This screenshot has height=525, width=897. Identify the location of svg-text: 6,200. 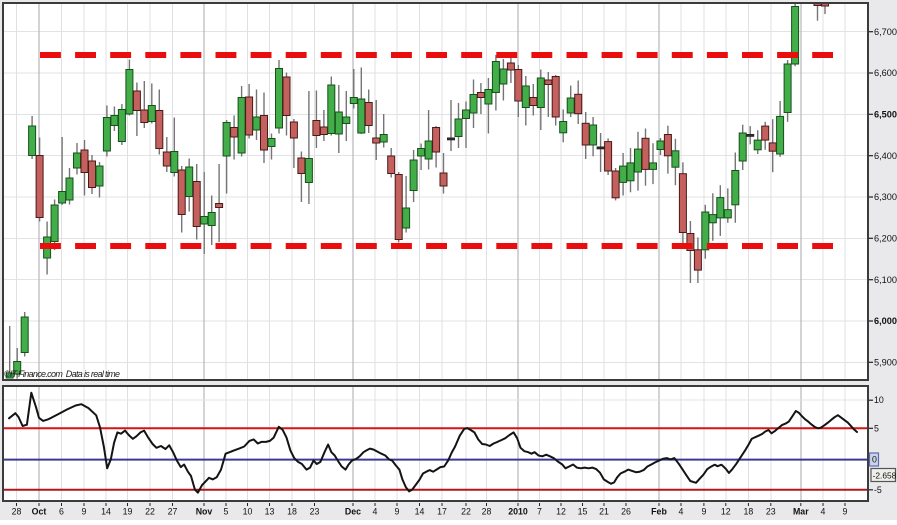
(885, 239).